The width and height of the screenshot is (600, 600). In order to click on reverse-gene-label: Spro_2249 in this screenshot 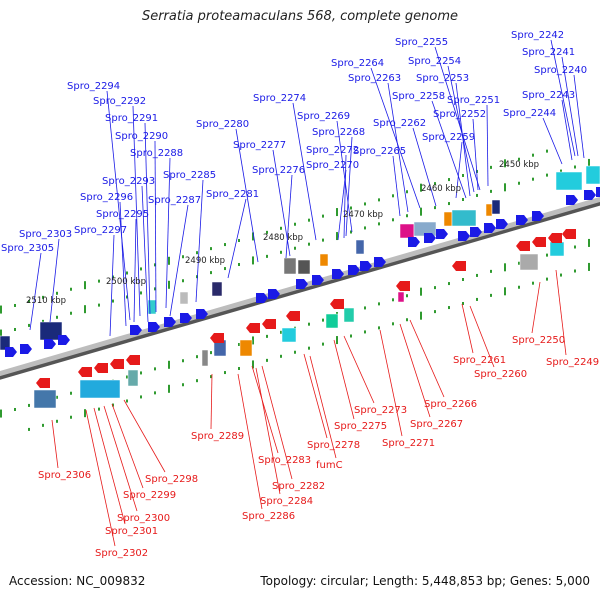, I will do `click(572, 362)`.